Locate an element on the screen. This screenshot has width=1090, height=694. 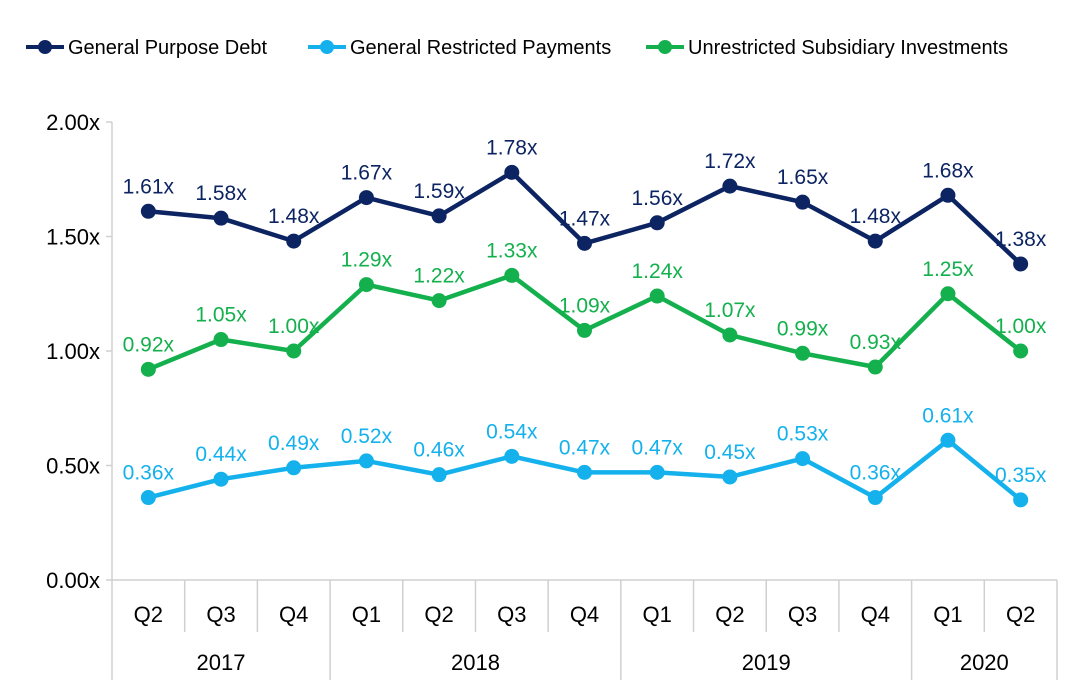
data-label: 0.99x is located at coordinates (803, 328).